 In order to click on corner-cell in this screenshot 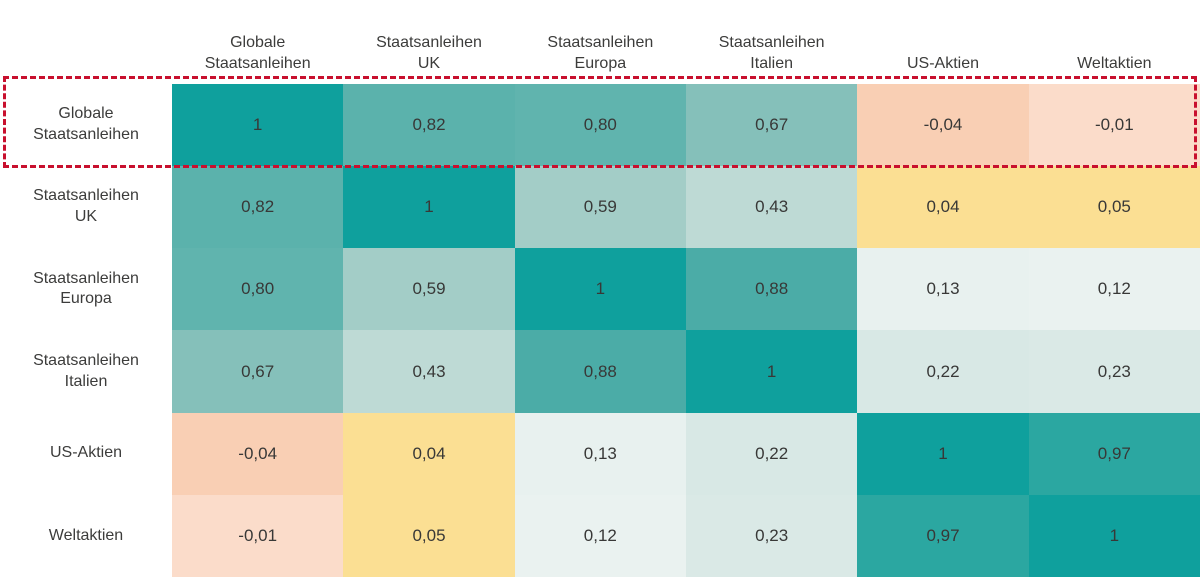, I will do `click(86, 42)`.